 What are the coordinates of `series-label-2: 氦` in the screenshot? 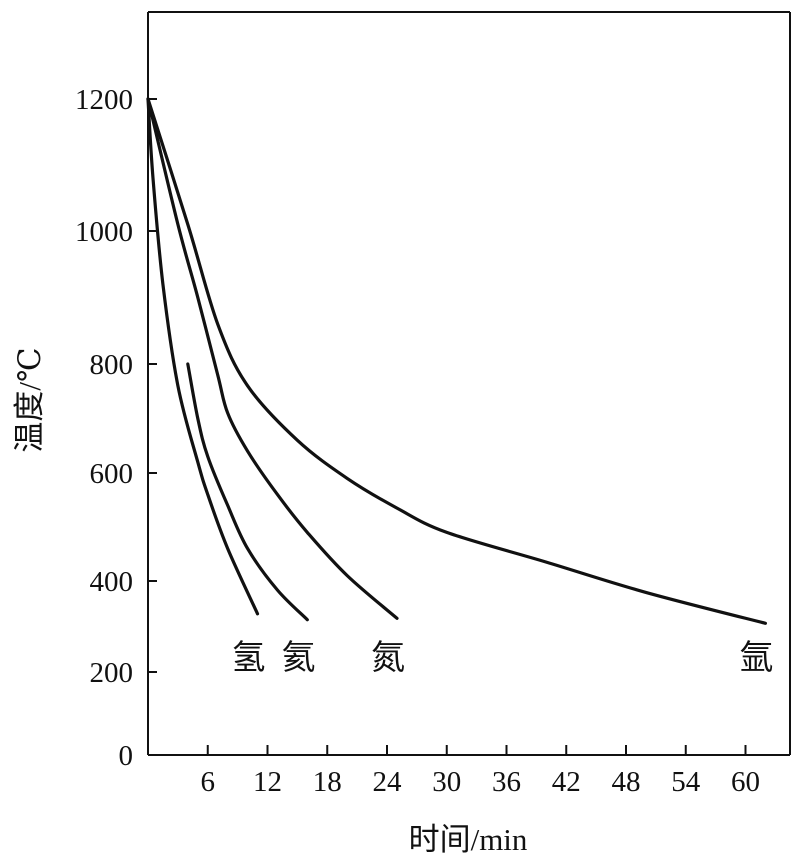 It's located at (298, 658).